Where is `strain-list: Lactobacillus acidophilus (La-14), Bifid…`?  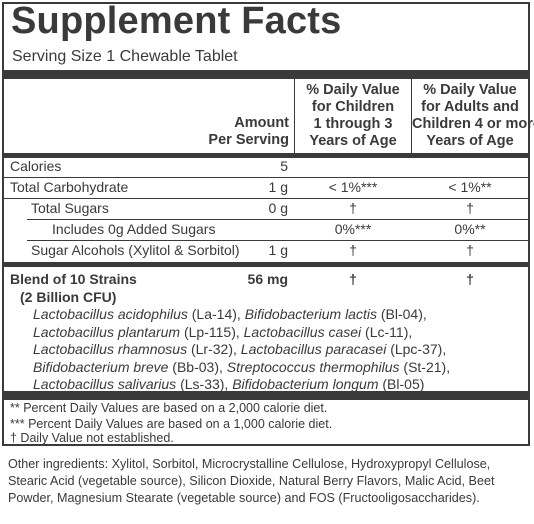
strain-list: Lactobacillus acidophilus (La-14), Bifid… is located at coordinates (241, 350).